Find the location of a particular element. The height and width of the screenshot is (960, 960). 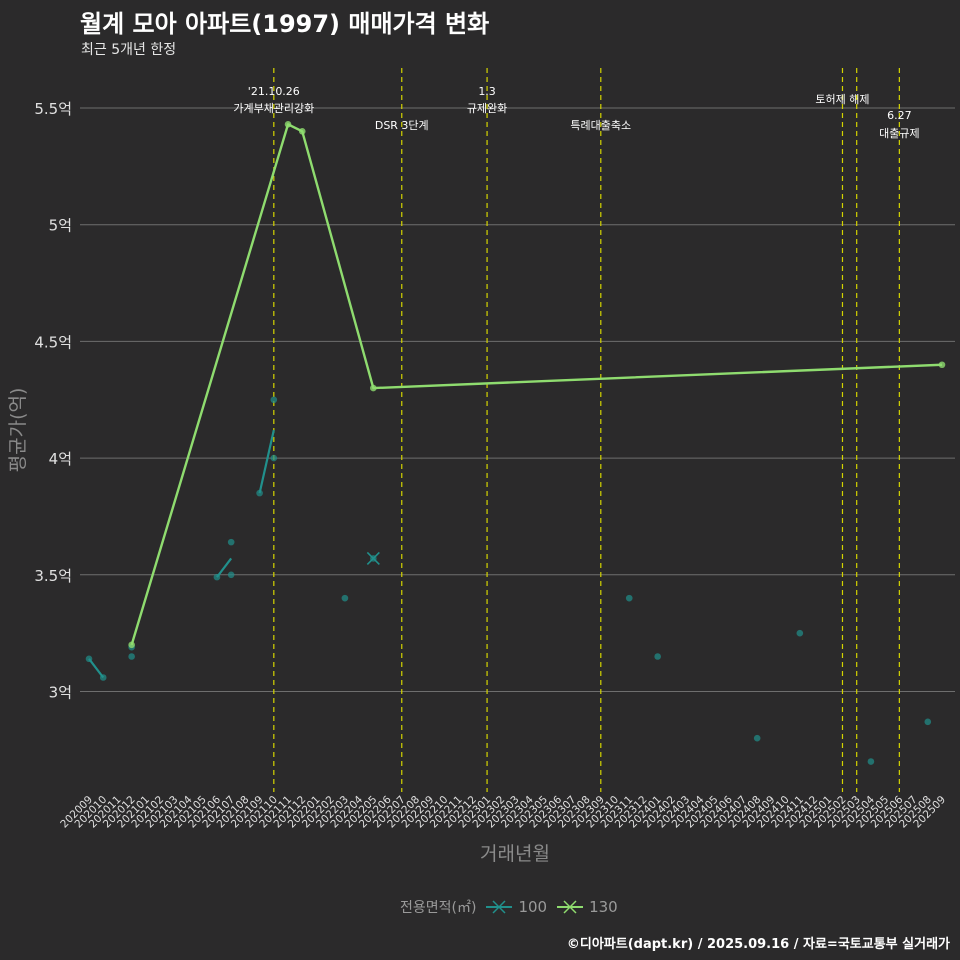

event-label: DSR 3단계 is located at coordinates (402, 125).